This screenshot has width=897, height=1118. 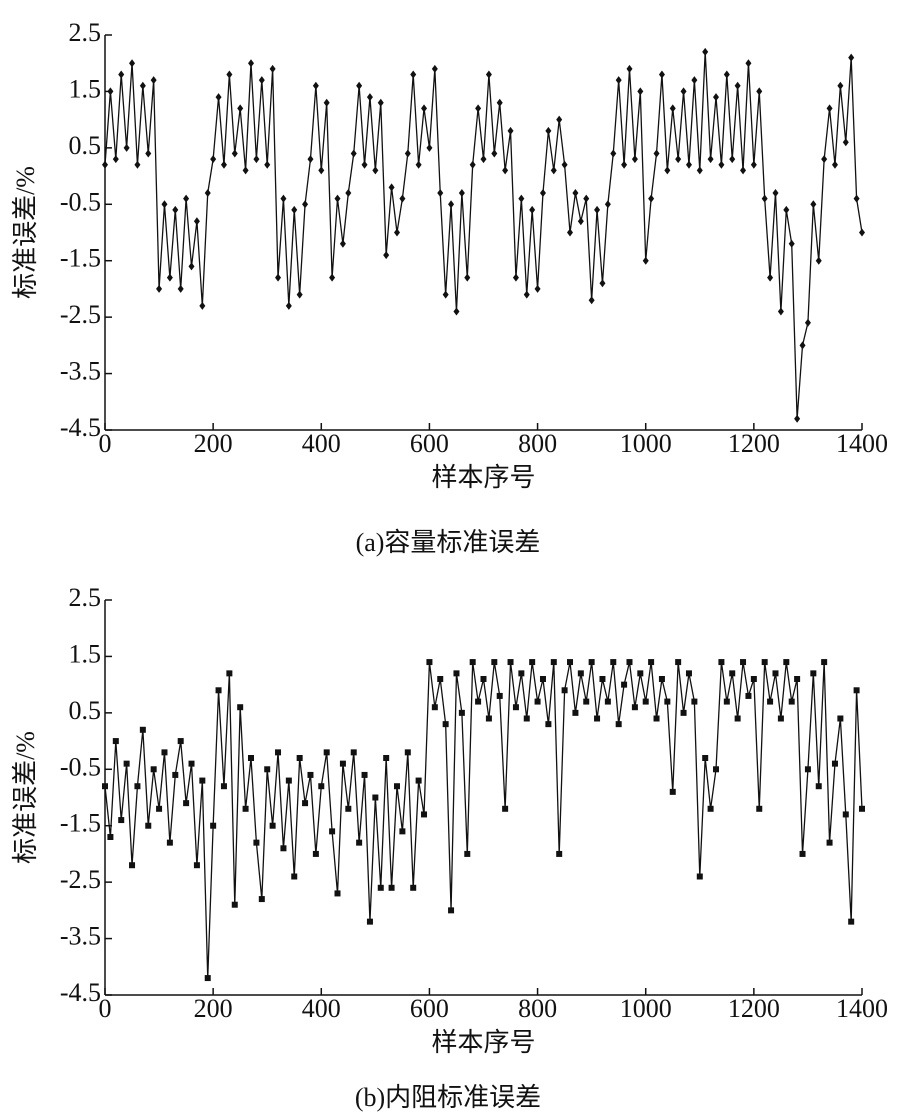 What do you see at coordinates (80, 823) in the screenshot?
I see `y-tick-label: -1.5` at bounding box center [80, 823].